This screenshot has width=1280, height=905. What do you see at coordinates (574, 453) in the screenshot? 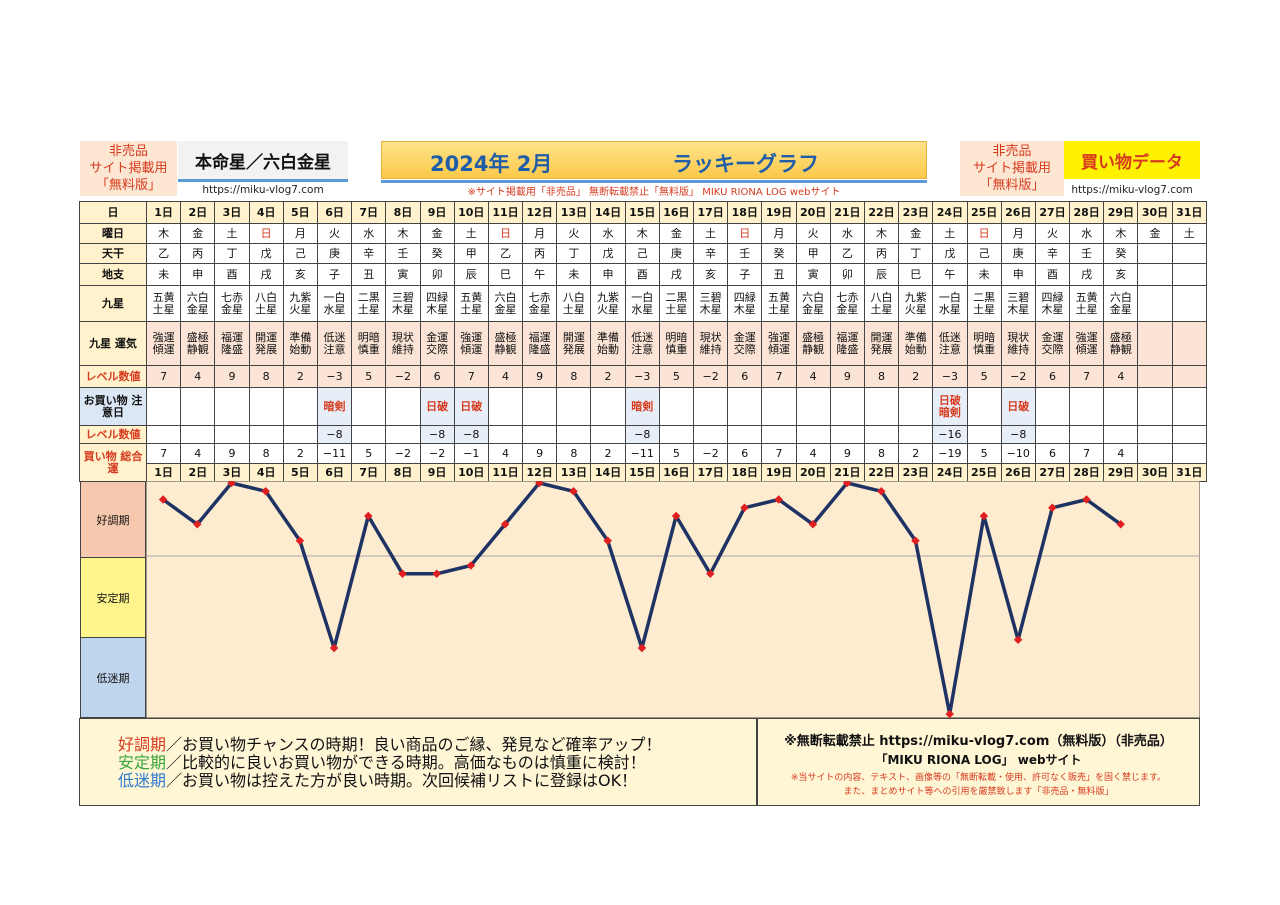
I see `total-cell: 8` at bounding box center [574, 453].